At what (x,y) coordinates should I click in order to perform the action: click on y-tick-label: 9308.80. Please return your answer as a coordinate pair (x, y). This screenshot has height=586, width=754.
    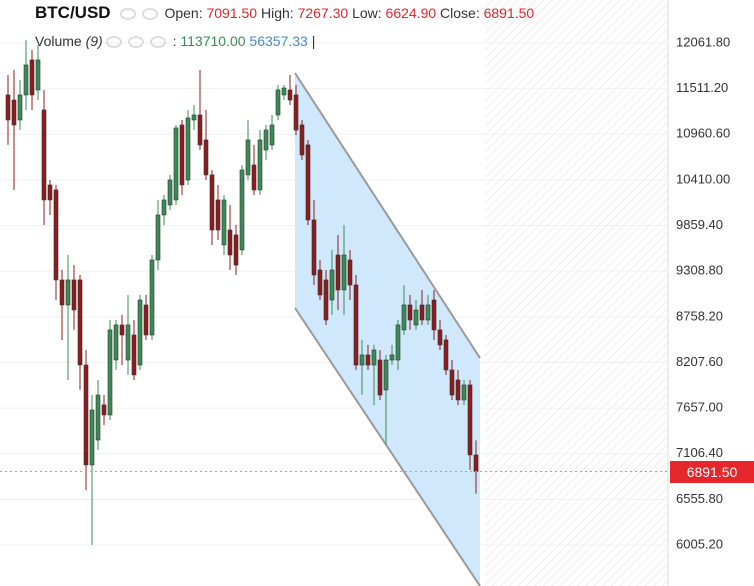
    Looking at the image, I should click on (699, 270).